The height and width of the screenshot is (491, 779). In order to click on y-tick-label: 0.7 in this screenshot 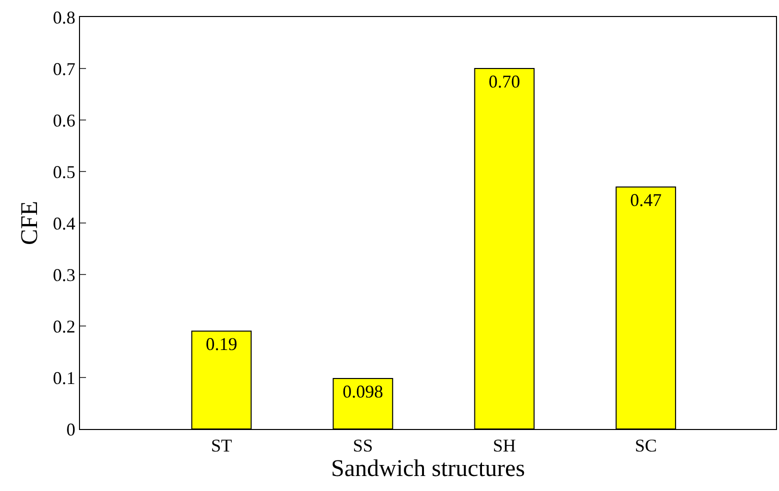, I will do `click(64, 68)`.